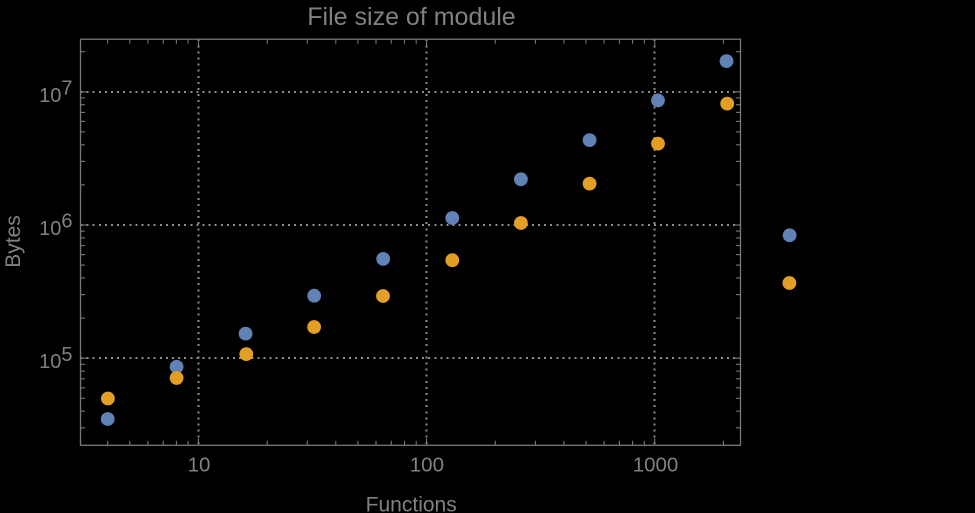  I want to click on svg-text: 10, so click(199, 465).